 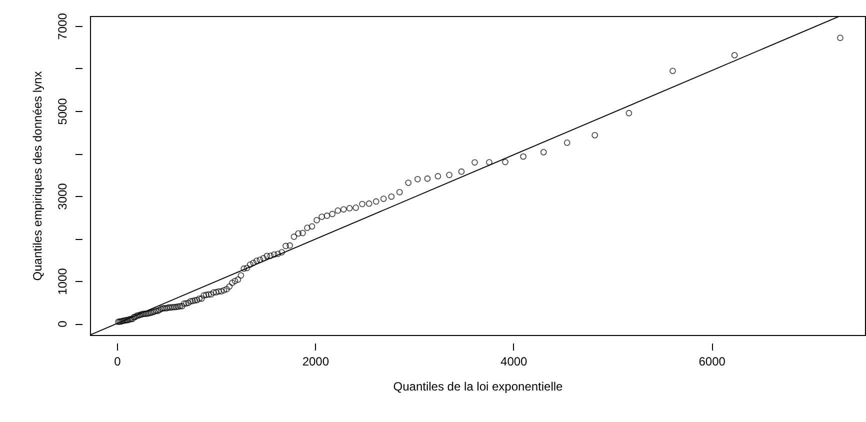 What do you see at coordinates (63, 324) in the screenshot?
I see `y-tick-label: 0` at bounding box center [63, 324].